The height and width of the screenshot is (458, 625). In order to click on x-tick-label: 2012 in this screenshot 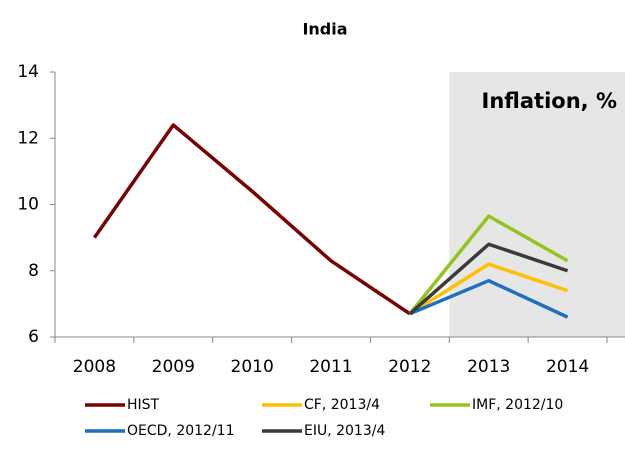, I will do `click(409, 367)`.